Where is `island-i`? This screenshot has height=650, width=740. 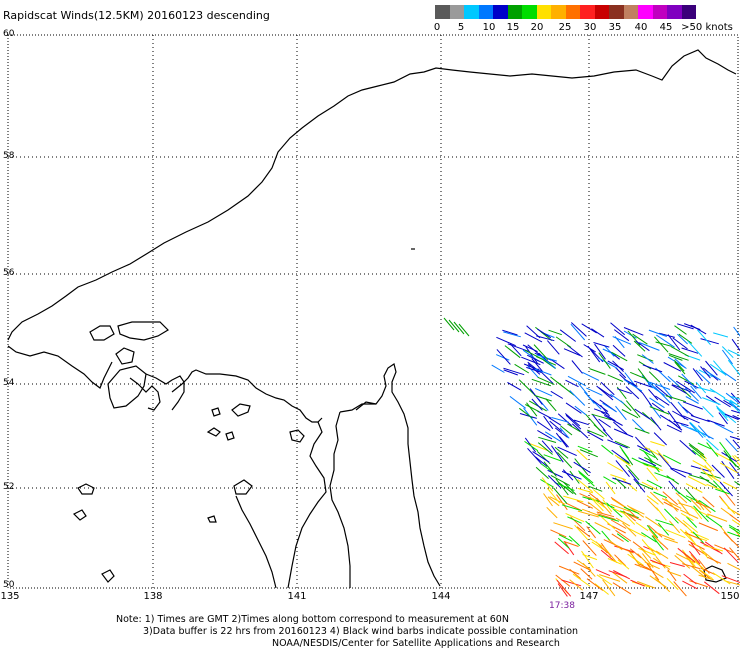
island-i is located at coordinates (212, 519).